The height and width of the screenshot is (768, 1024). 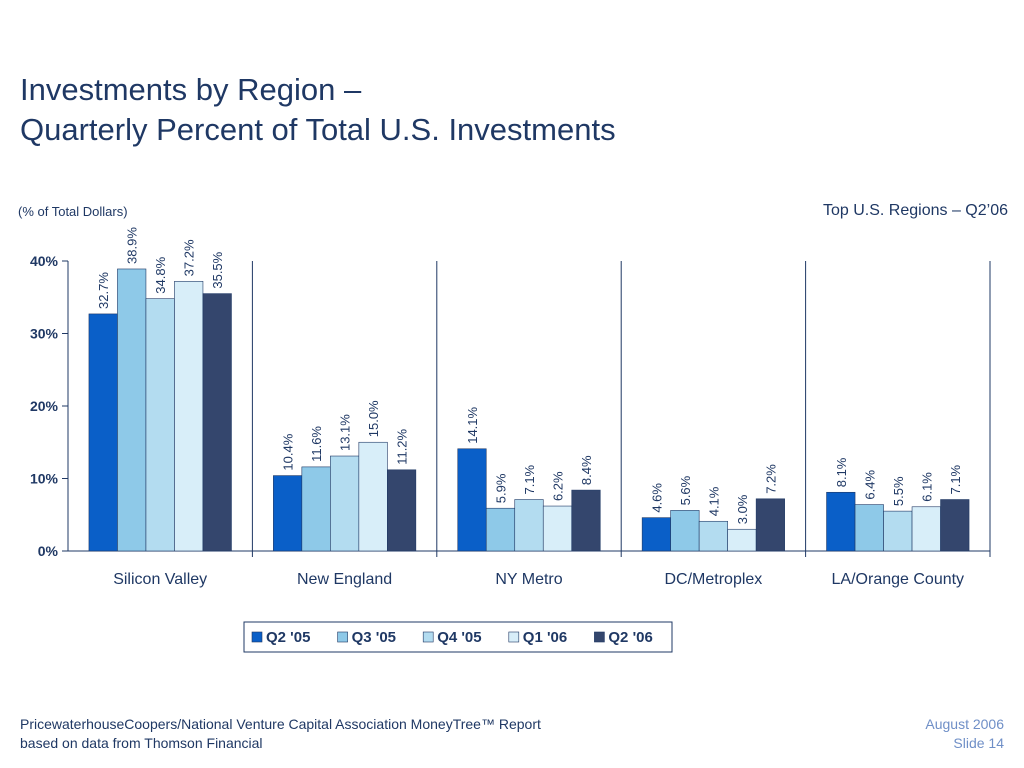 What do you see at coordinates (545, 637) in the screenshot?
I see `legend-label: Q1 '06` at bounding box center [545, 637].